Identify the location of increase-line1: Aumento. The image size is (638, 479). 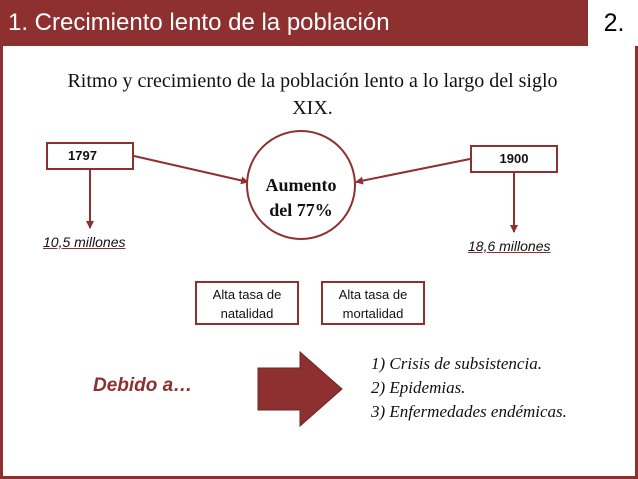
(301, 185).